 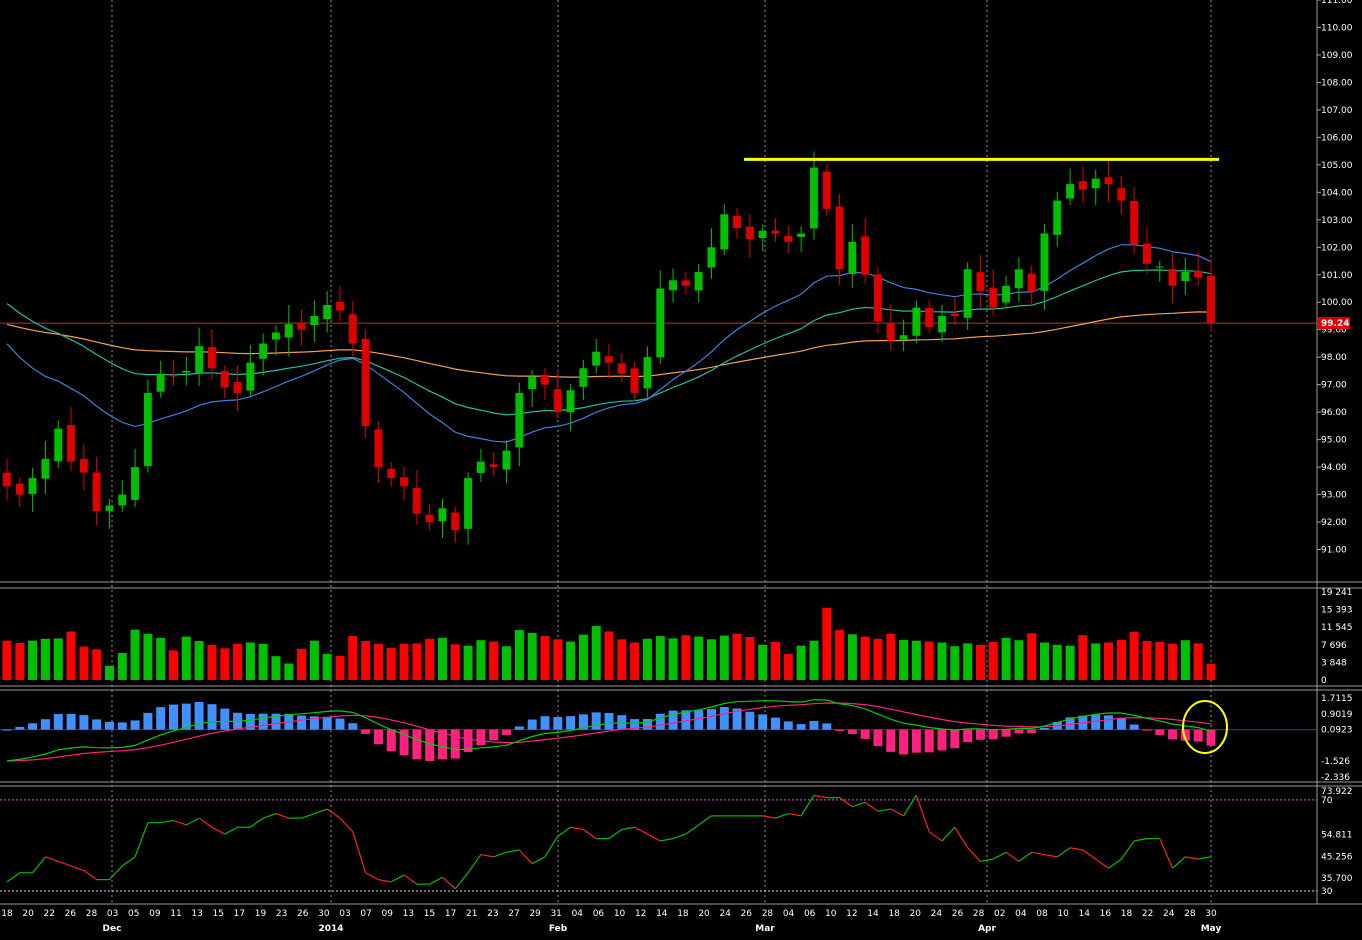 I want to click on volume-tick-label: 3 848, so click(x=1334, y=663).